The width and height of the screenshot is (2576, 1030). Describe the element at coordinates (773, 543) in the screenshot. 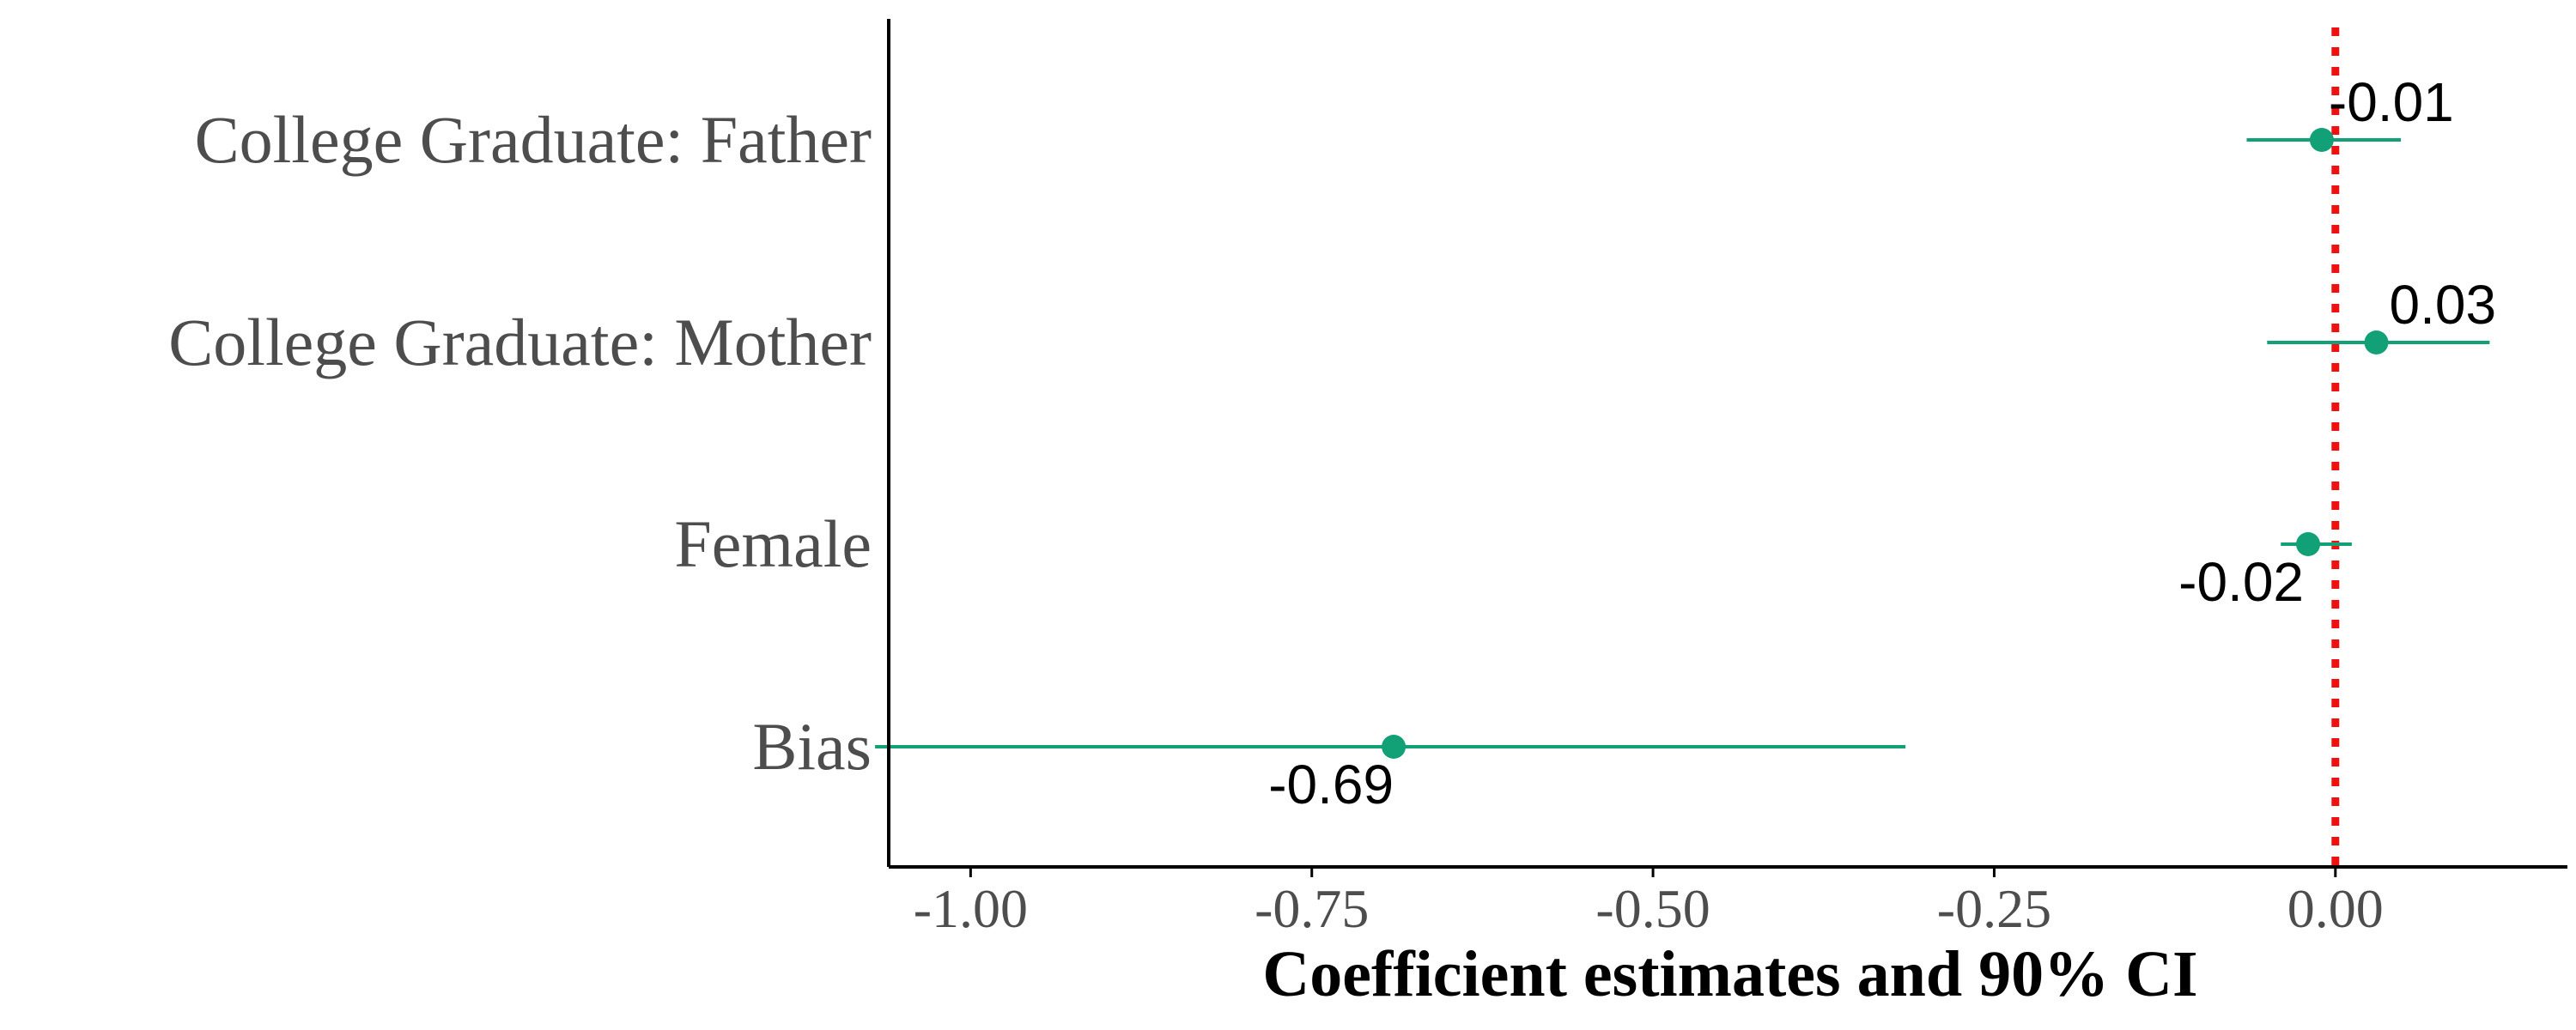

I see `category-label: Female` at that location.